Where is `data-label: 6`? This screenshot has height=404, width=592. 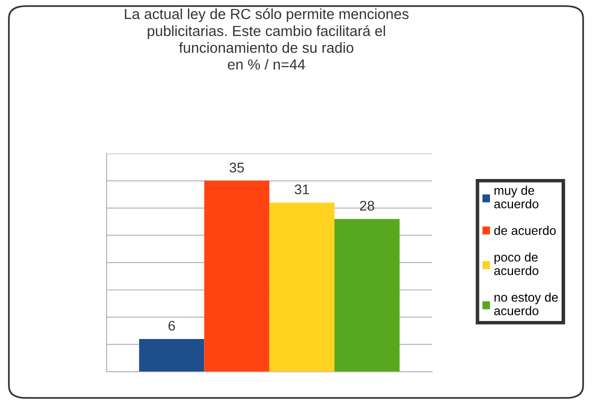 data-label: 6 is located at coordinates (171, 325).